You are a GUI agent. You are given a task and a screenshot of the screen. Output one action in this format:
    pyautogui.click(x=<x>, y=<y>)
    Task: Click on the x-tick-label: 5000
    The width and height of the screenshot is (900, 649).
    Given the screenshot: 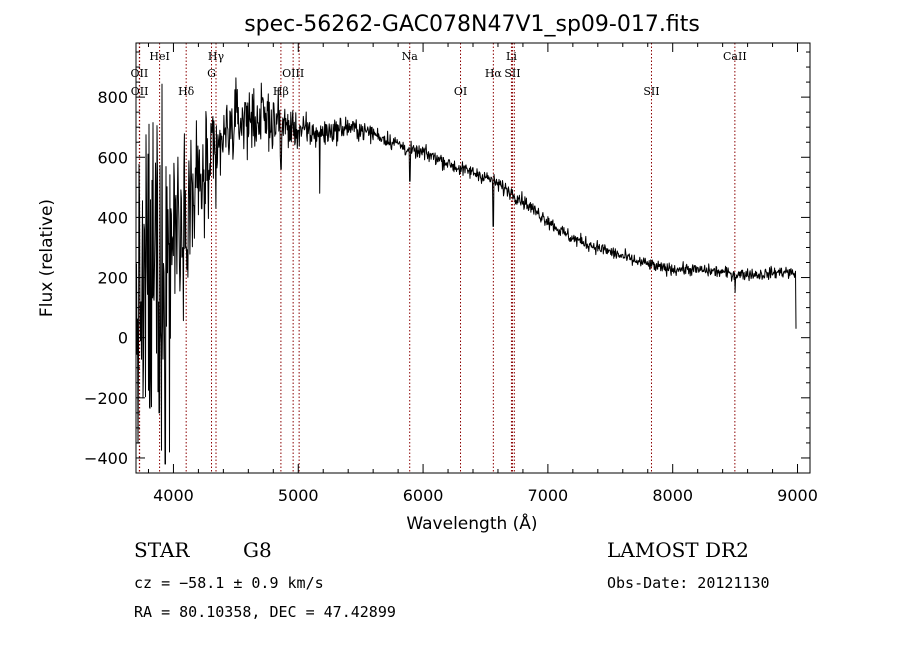 What is the action you would take?
    pyautogui.click(x=298, y=495)
    